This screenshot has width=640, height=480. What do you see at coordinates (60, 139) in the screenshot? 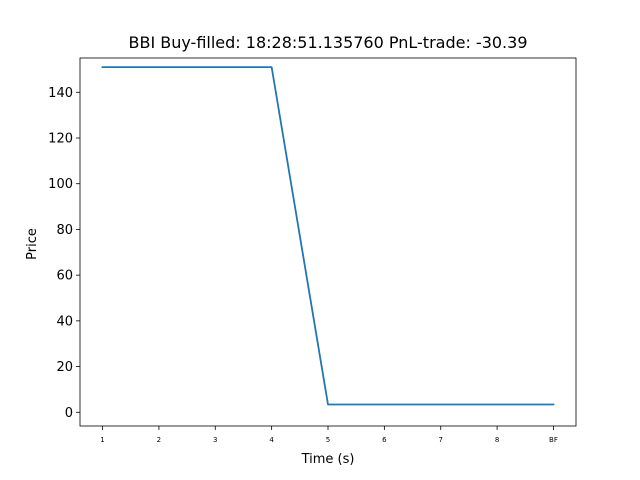
I see `y-tick-label: 120` at bounding box center [60, 139].